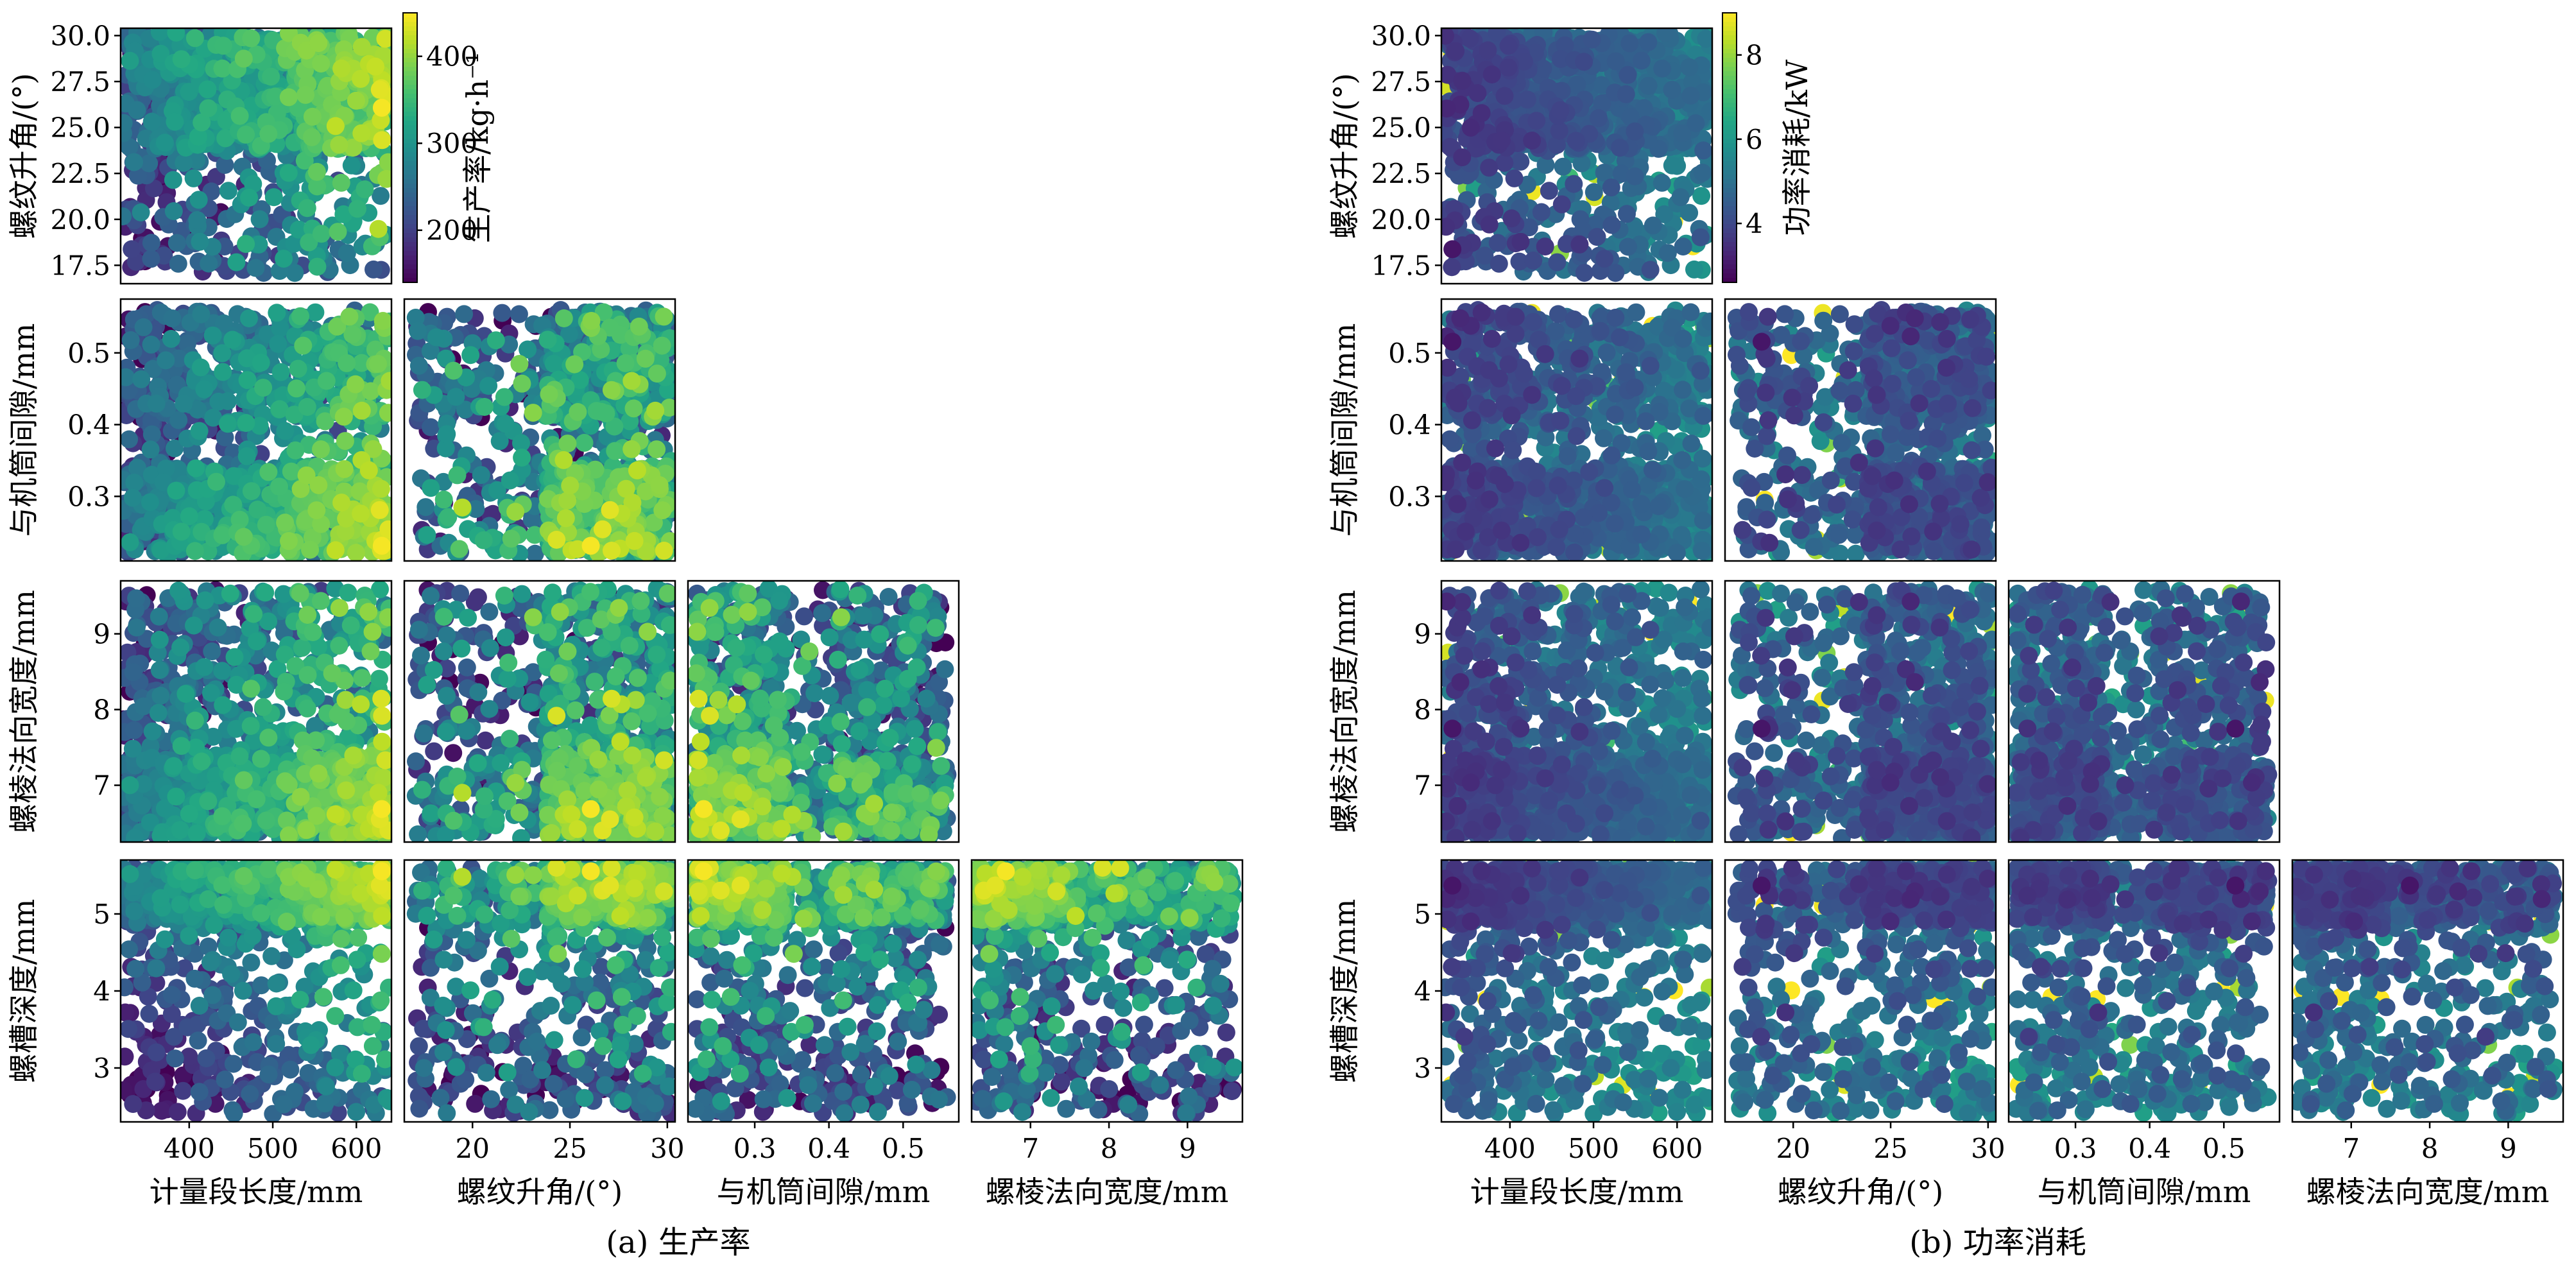 This screenshot has width=2576, height=1265. Describe the element at coordinates (101, 710) in the screenshot. I see `y-tick-label: 8` at that location.